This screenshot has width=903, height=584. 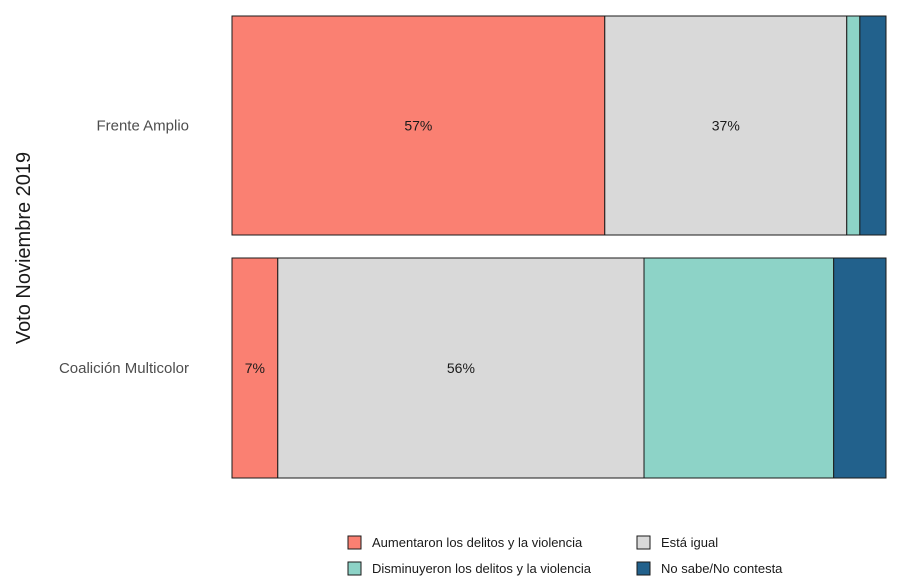 I want to click on bar-coalicion-multicolor-disminuyeron-los-delitos-y-la-violencia, so click(x=739, y=368).